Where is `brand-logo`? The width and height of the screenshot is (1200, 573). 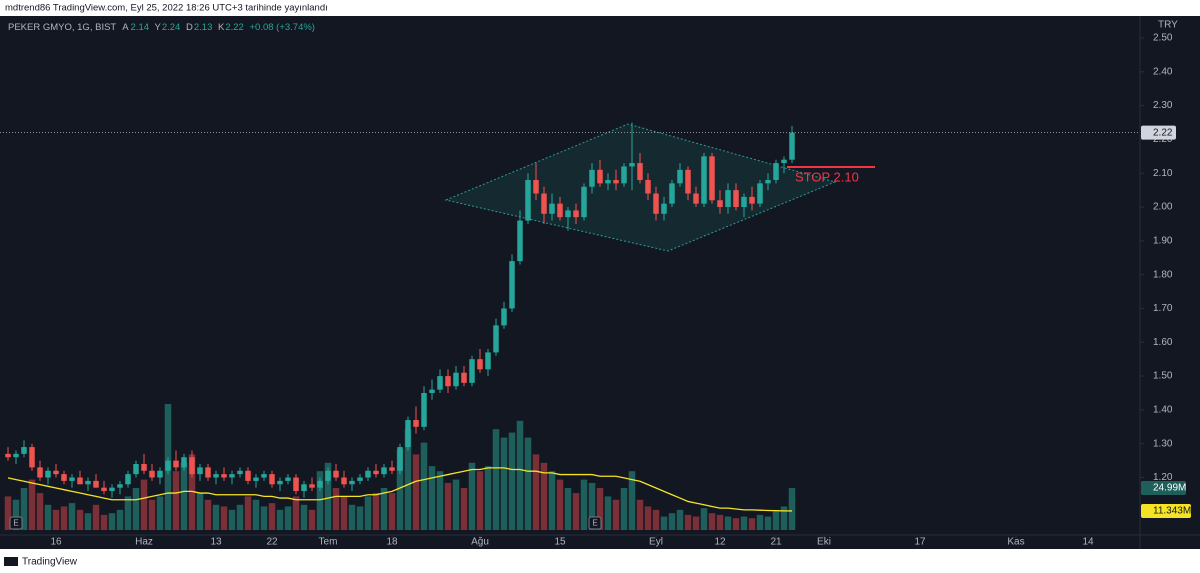
brand-logo is located at coordinates (11, 561).